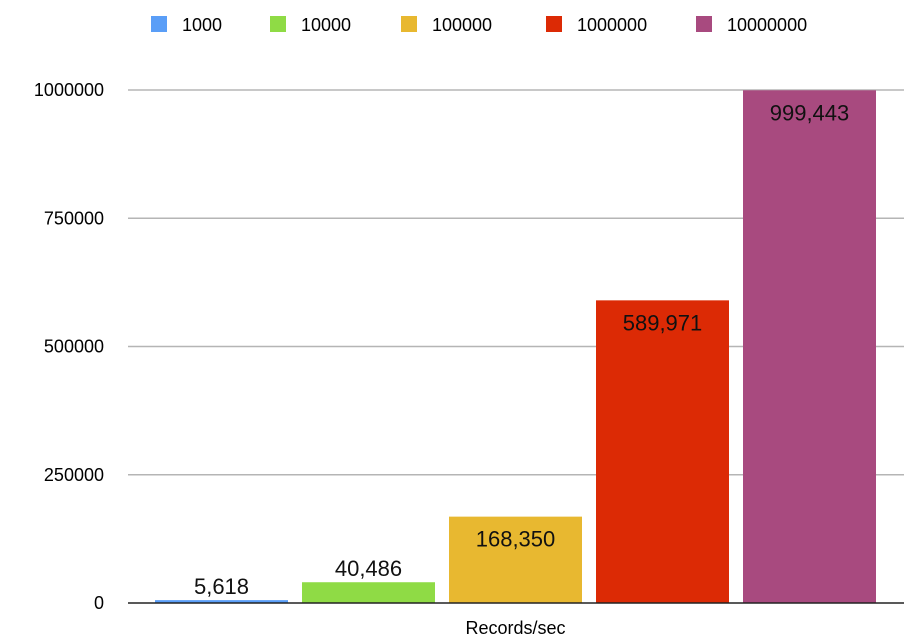 The height and width of the screenshot is (643, 924). What do you see at coordinates (74, 218) in the screenshot?
I see `y-tick-label: 750000` at bounding box center [74, 218].